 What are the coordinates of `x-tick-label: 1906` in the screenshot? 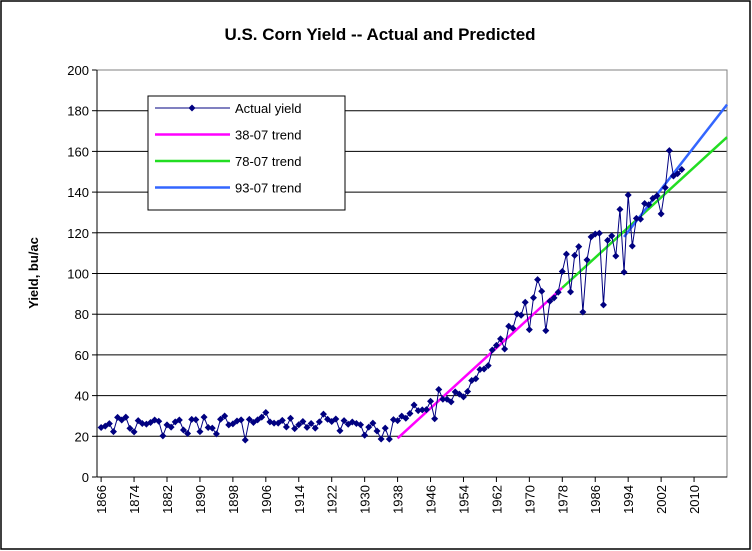 It's located at (266, 499).